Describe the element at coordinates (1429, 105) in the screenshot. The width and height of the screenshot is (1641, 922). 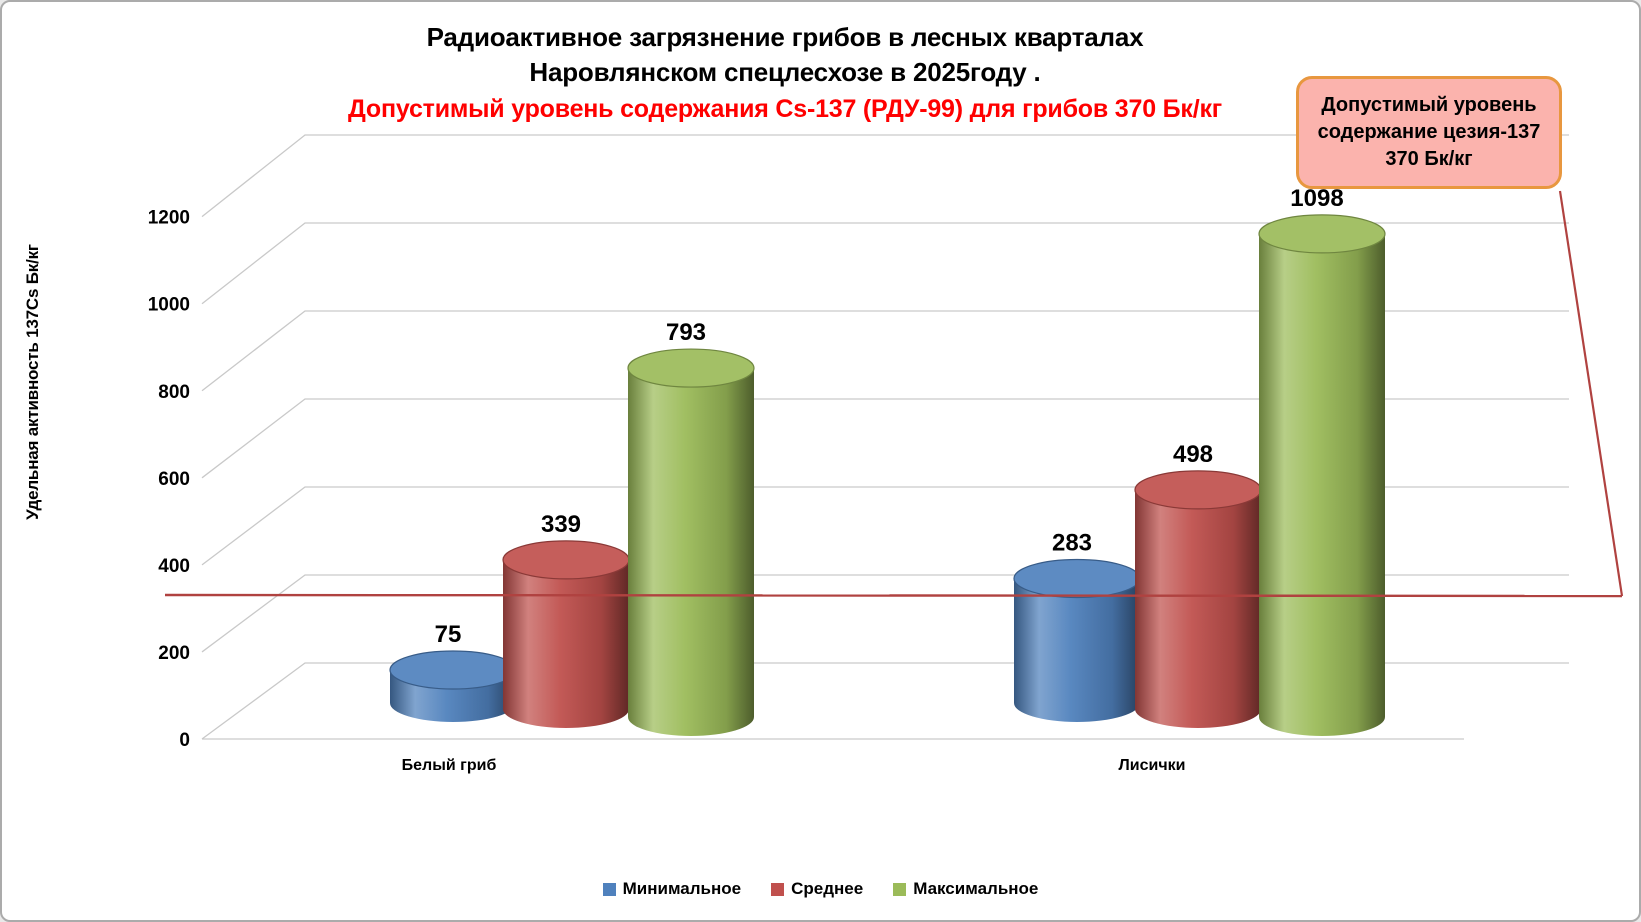
I see `limit-callout-line1: Допустимый уровень` at that location.